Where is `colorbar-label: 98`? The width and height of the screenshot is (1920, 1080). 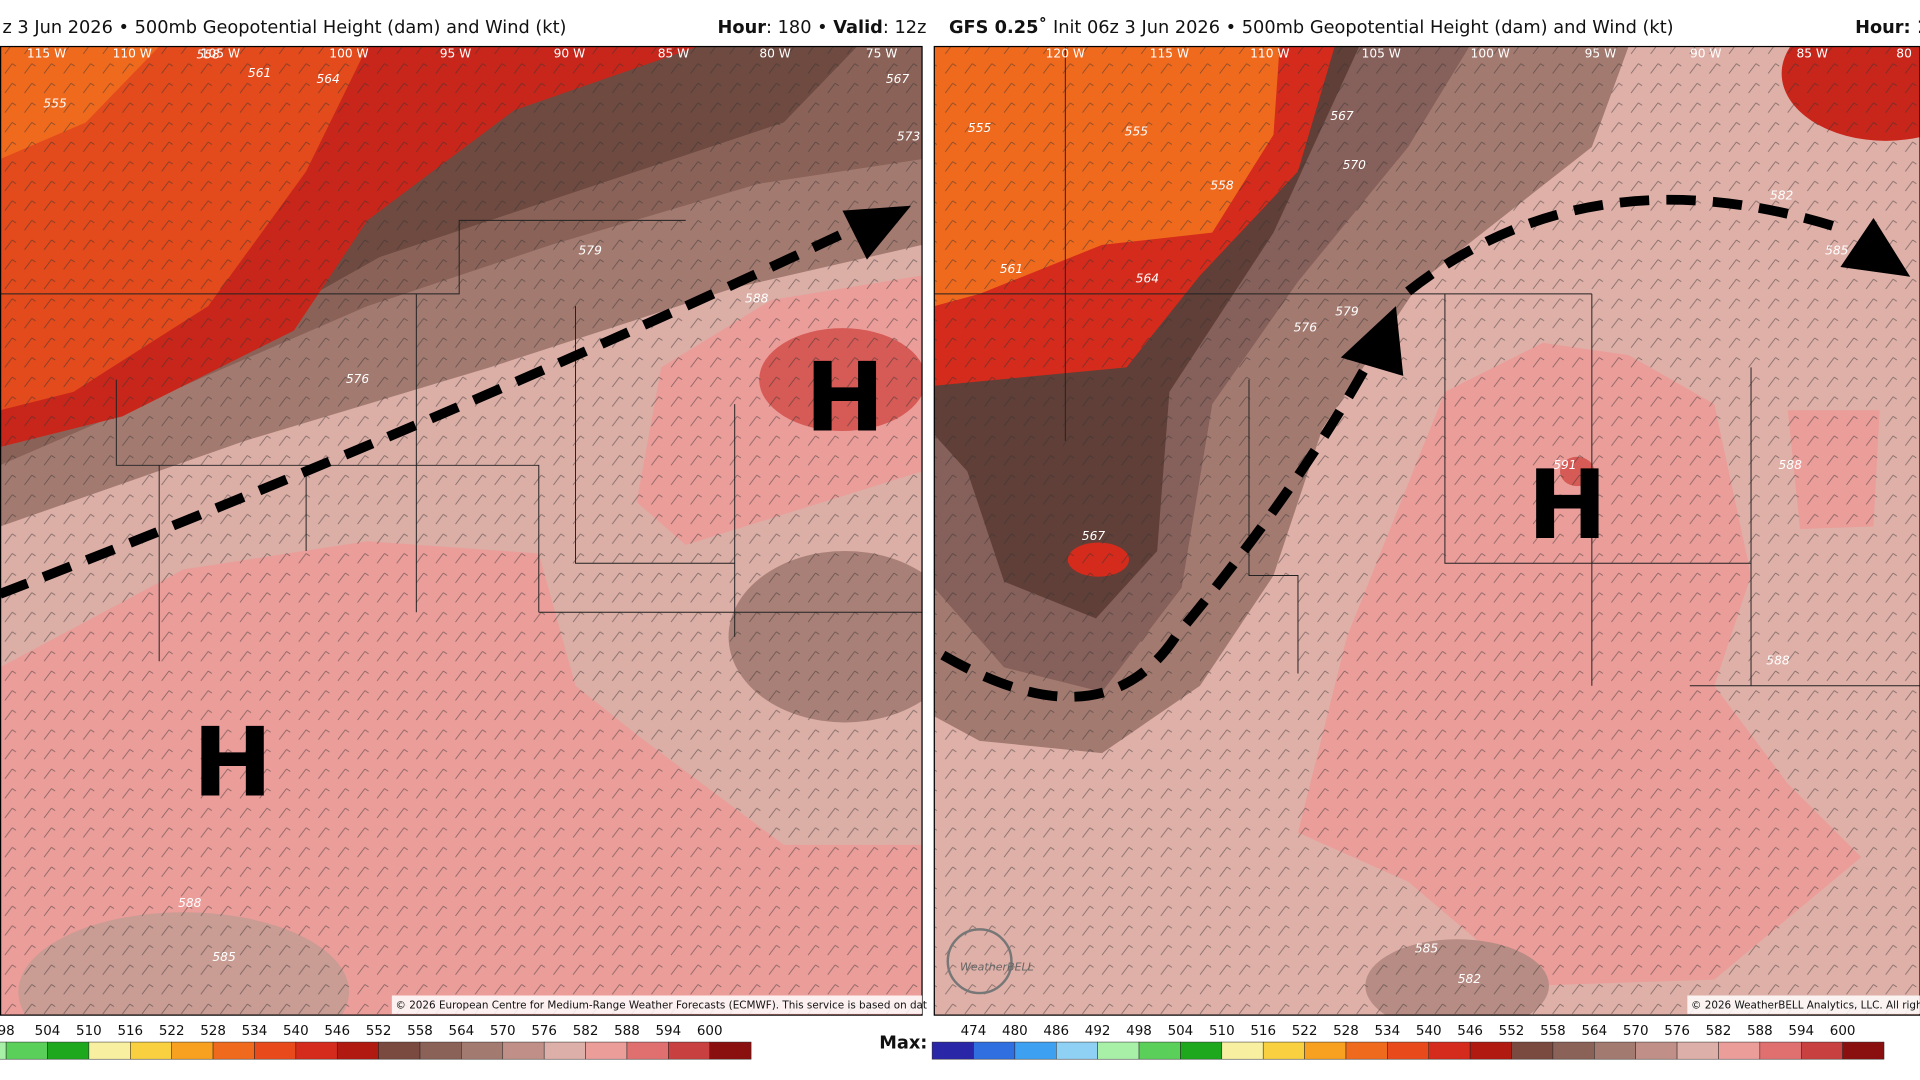
colorbar-label: 98 is located at coordinates (7, 1031).